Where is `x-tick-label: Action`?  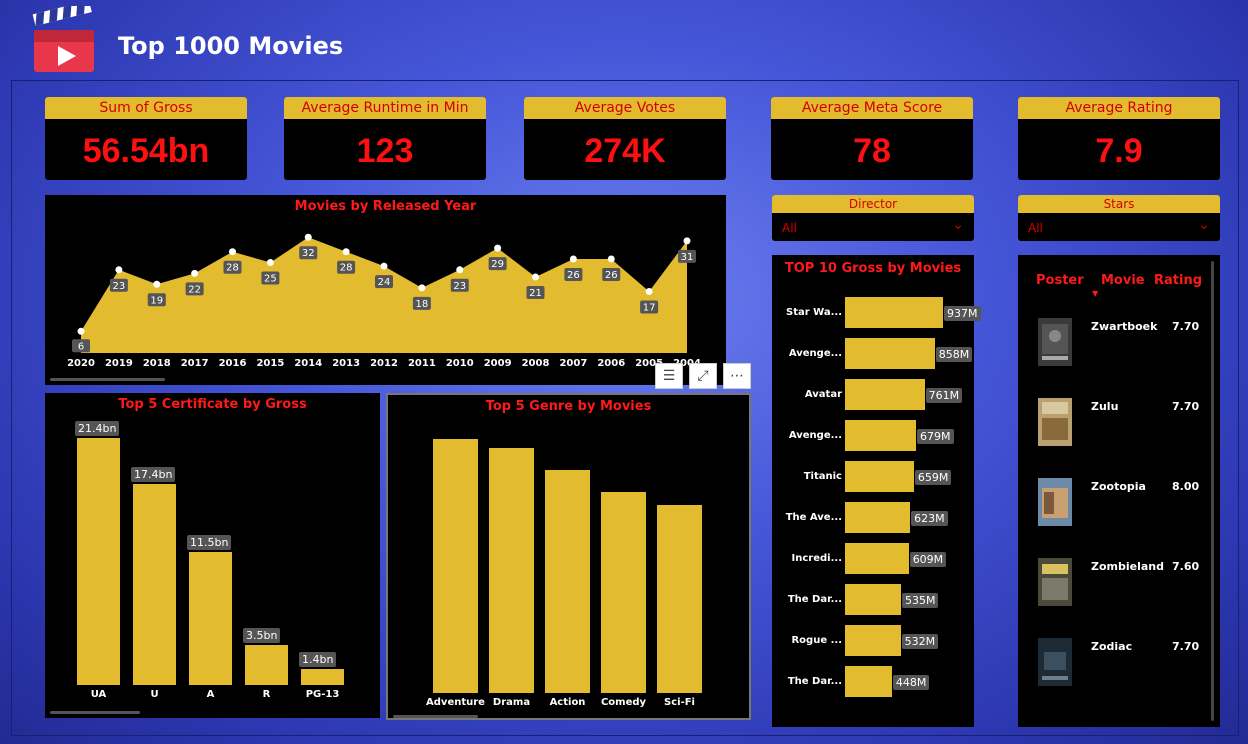 x-tick-label: Action is located at coordinates (567, 702).